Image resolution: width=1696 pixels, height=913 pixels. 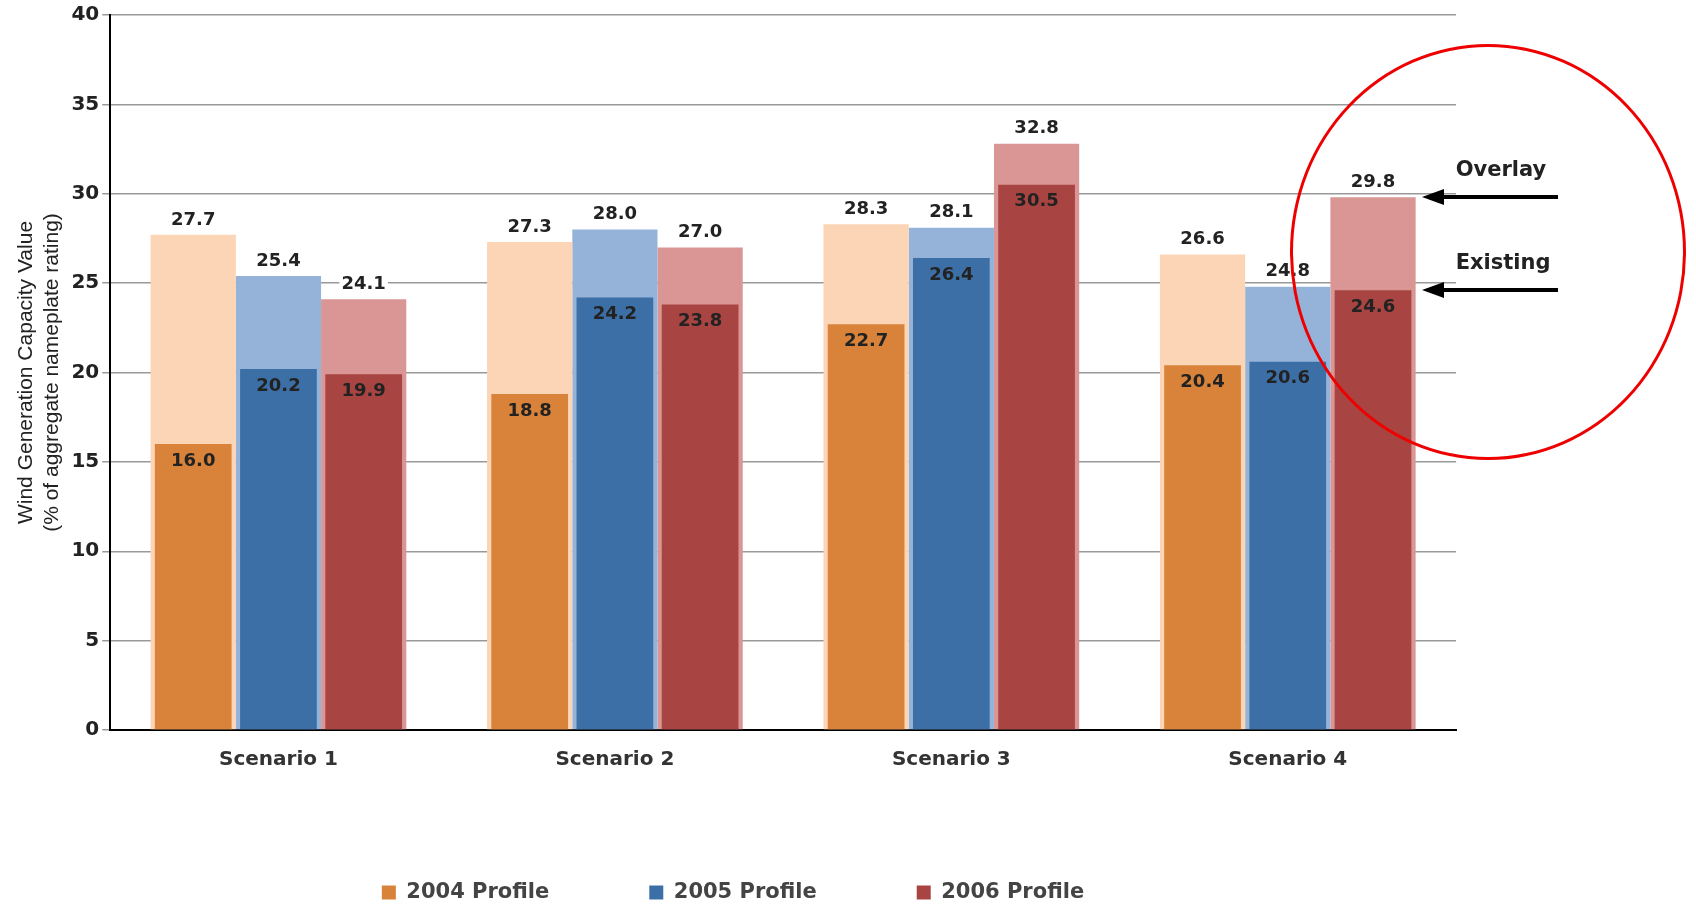 I want to click on data-label: 18.8, so click(x=529, y=409).